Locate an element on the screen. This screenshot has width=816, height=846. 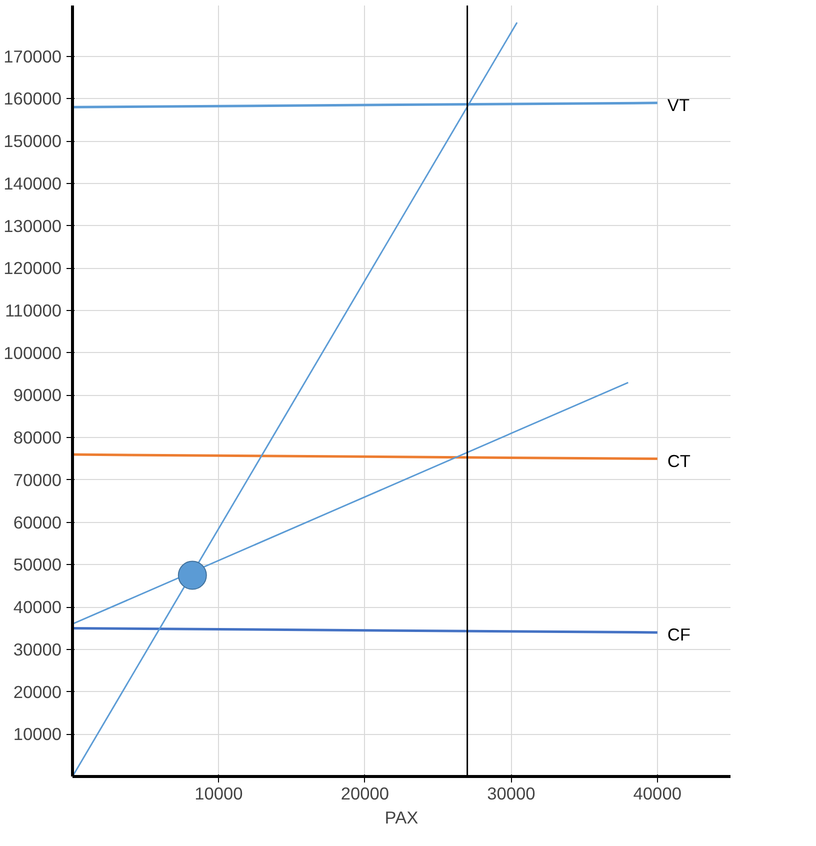
series-label: VT is located at coordinates (678, 104).